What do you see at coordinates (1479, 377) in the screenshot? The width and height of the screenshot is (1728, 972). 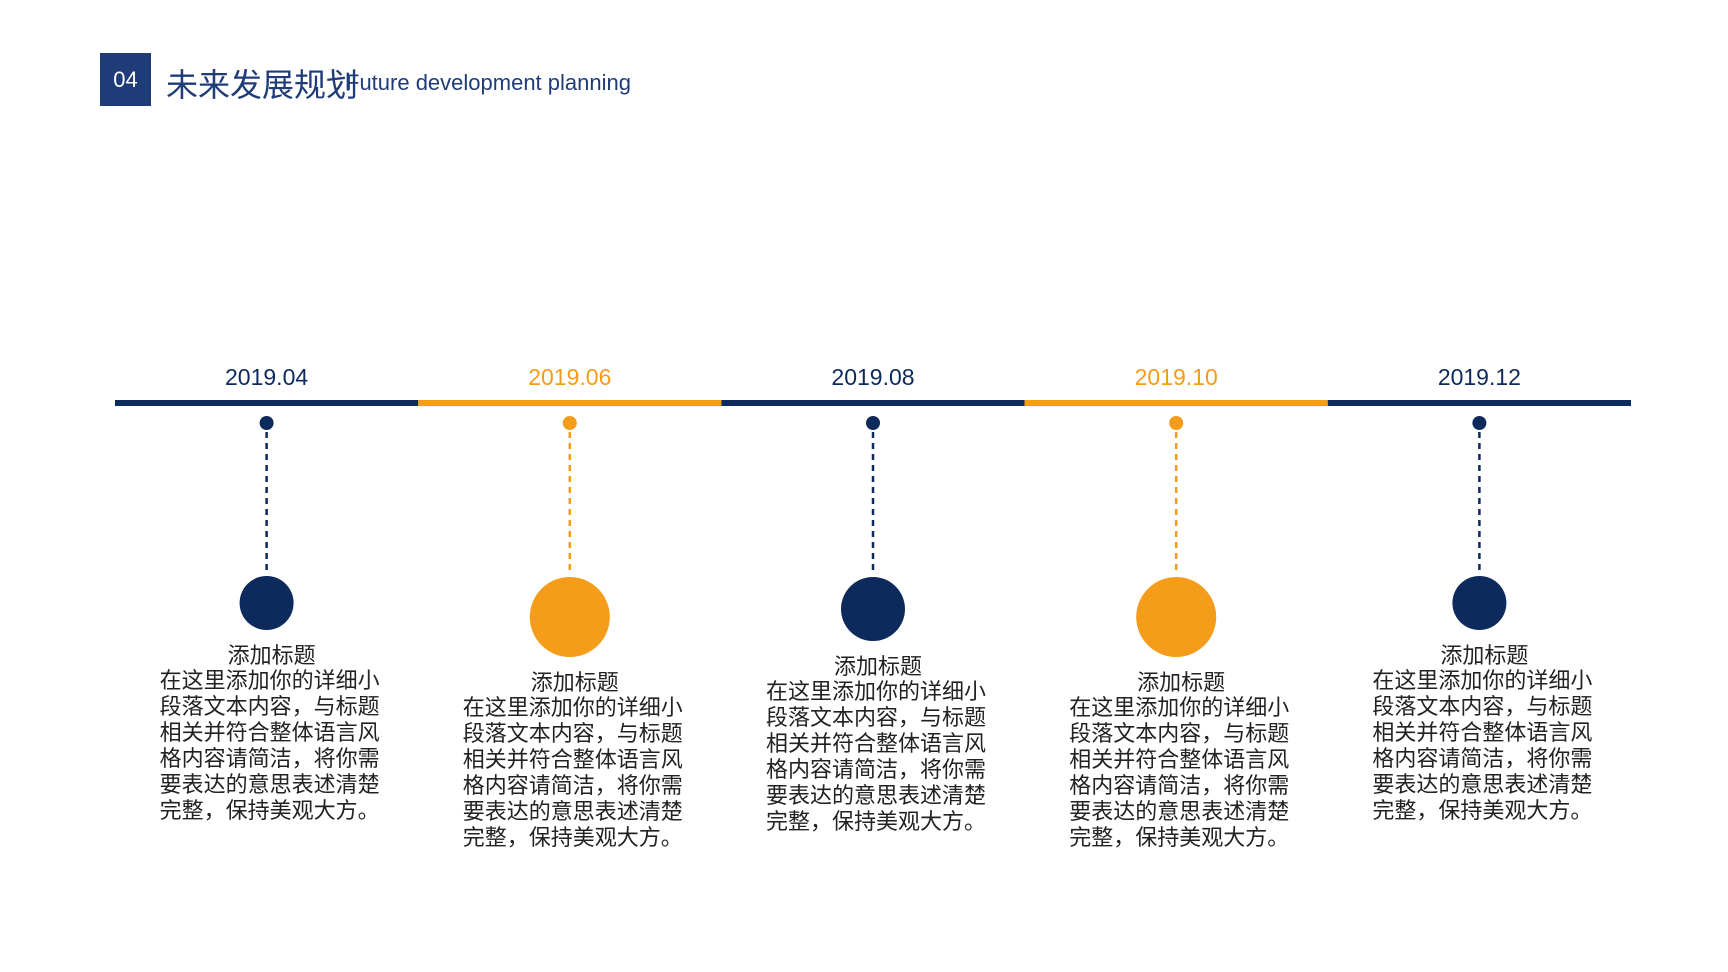 I see `timeline-date: 2019.12` at bounding box center [1479, 377].